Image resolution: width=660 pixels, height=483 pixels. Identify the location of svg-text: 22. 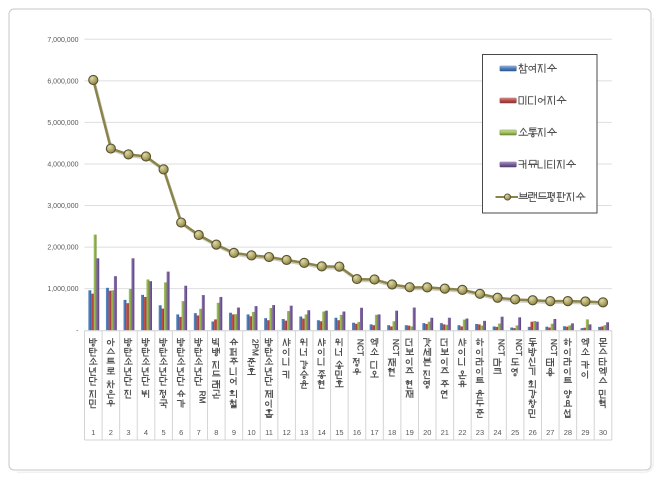
(462, 432).